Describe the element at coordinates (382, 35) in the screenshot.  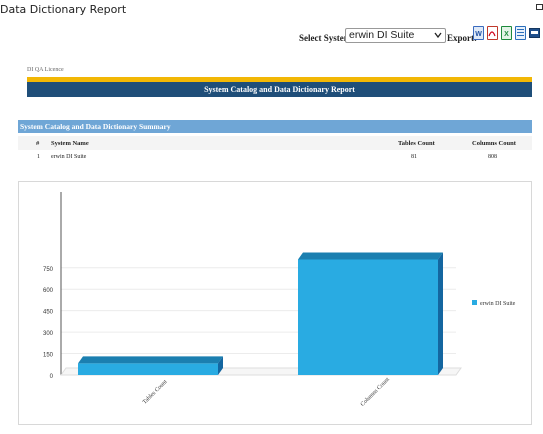
I see `system-select-value: erwin DI Suite` at that location.